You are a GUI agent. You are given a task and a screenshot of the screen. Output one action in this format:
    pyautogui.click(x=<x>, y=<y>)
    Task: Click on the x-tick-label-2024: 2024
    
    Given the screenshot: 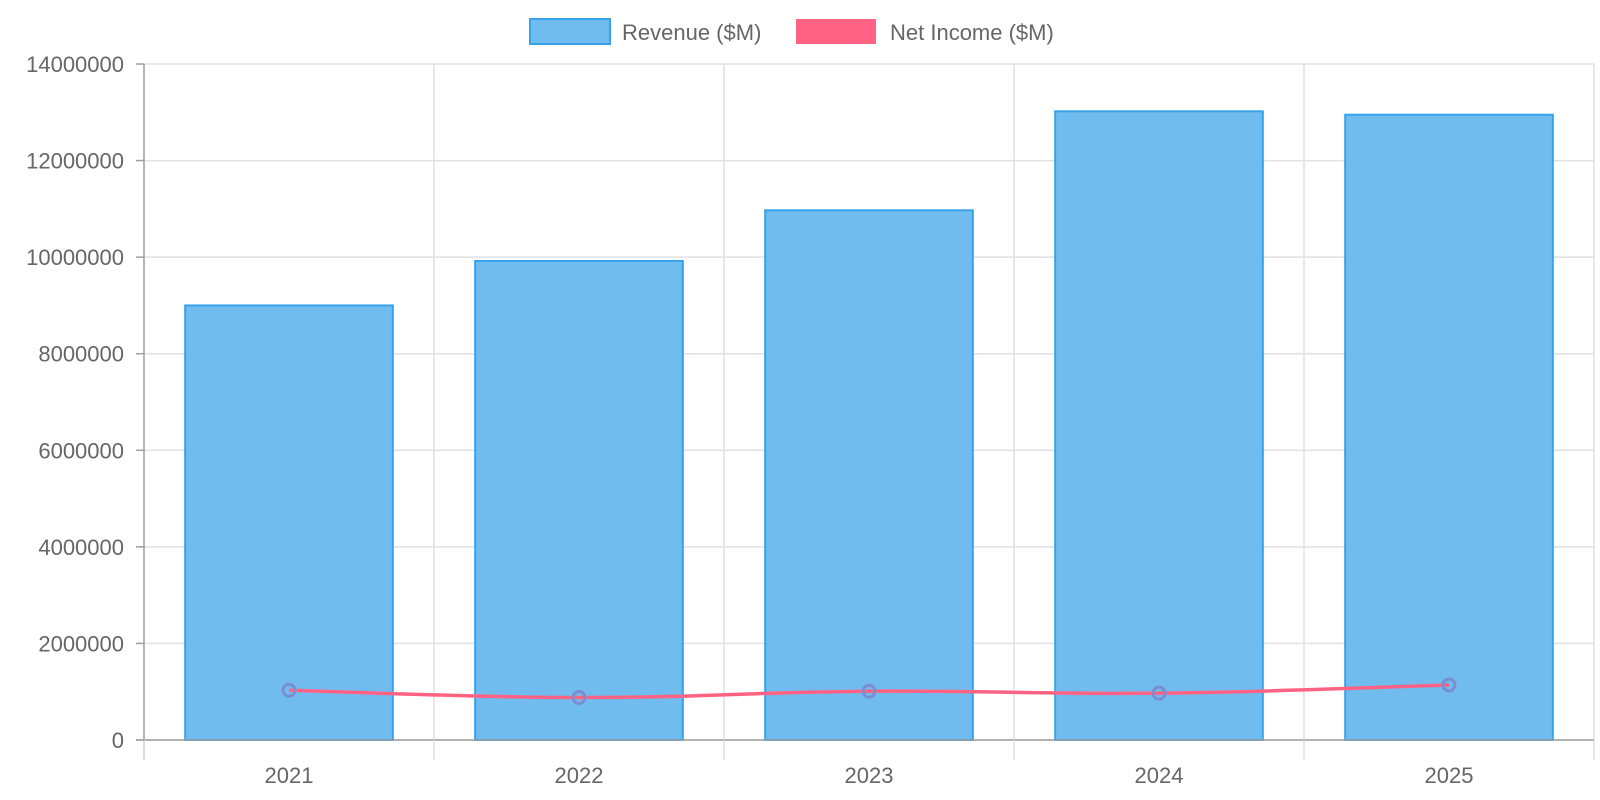 What is the action you would take?
    pyautogui.click(x=1159, y=775)
    